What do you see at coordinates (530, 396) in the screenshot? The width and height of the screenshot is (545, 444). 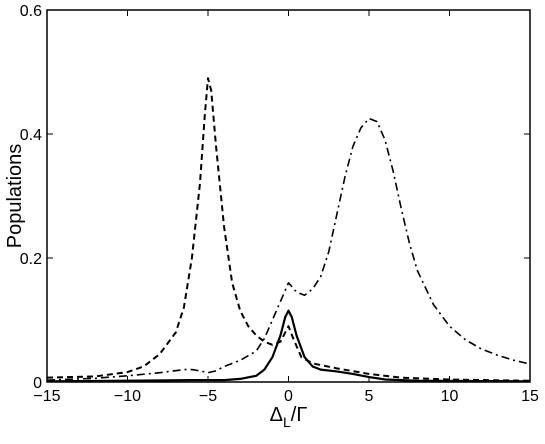 I see `x-tick-label: 15` at bounding box center [530, 396].